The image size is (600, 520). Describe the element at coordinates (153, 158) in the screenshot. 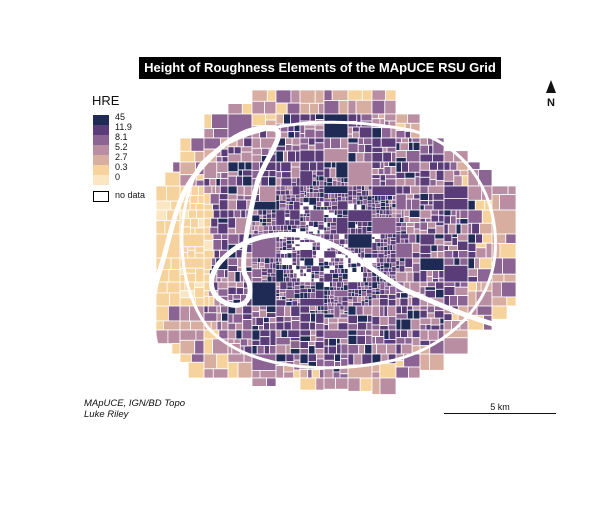

I see `legend-item: 2.7` at that location.